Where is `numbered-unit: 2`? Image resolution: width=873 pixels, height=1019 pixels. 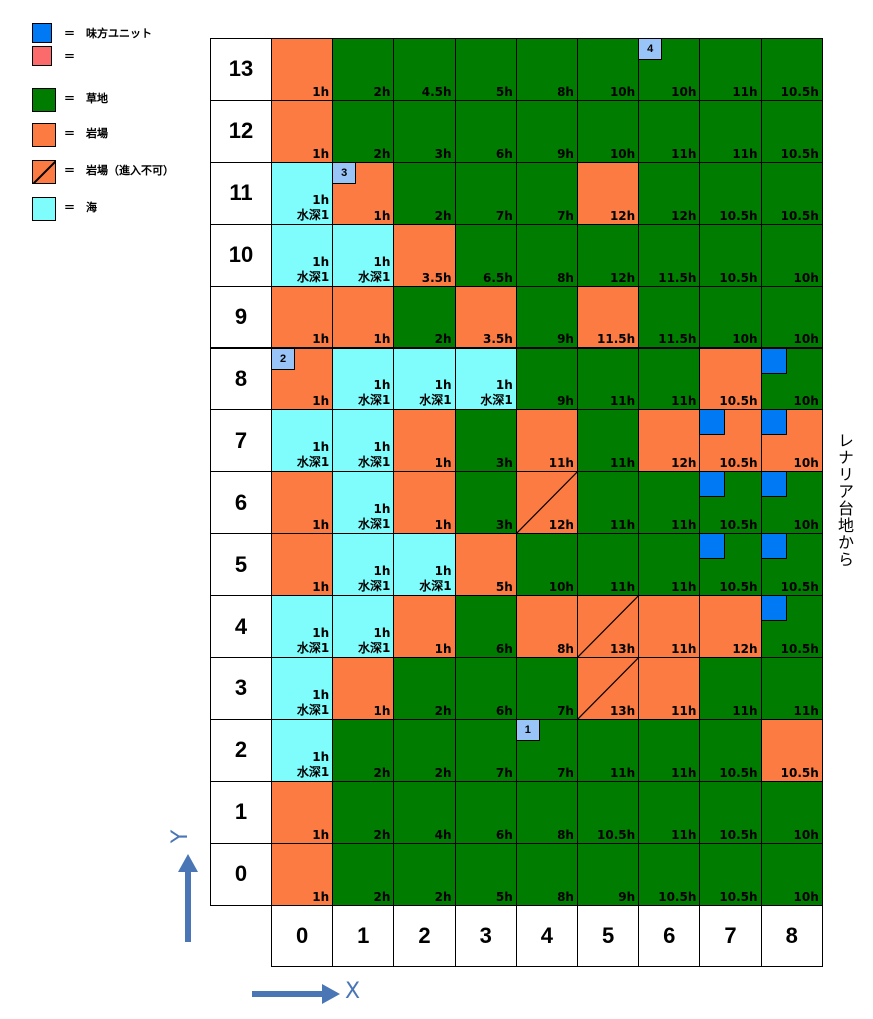 numbered-unit: 2 is located at coordinates (283, 358).